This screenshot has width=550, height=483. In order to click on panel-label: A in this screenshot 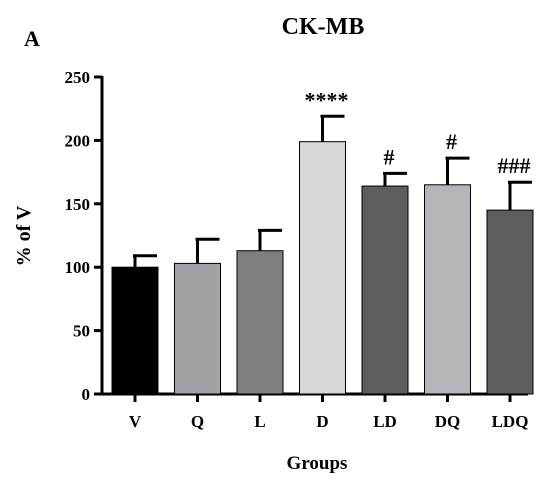, I will do `click(32, 38)`.